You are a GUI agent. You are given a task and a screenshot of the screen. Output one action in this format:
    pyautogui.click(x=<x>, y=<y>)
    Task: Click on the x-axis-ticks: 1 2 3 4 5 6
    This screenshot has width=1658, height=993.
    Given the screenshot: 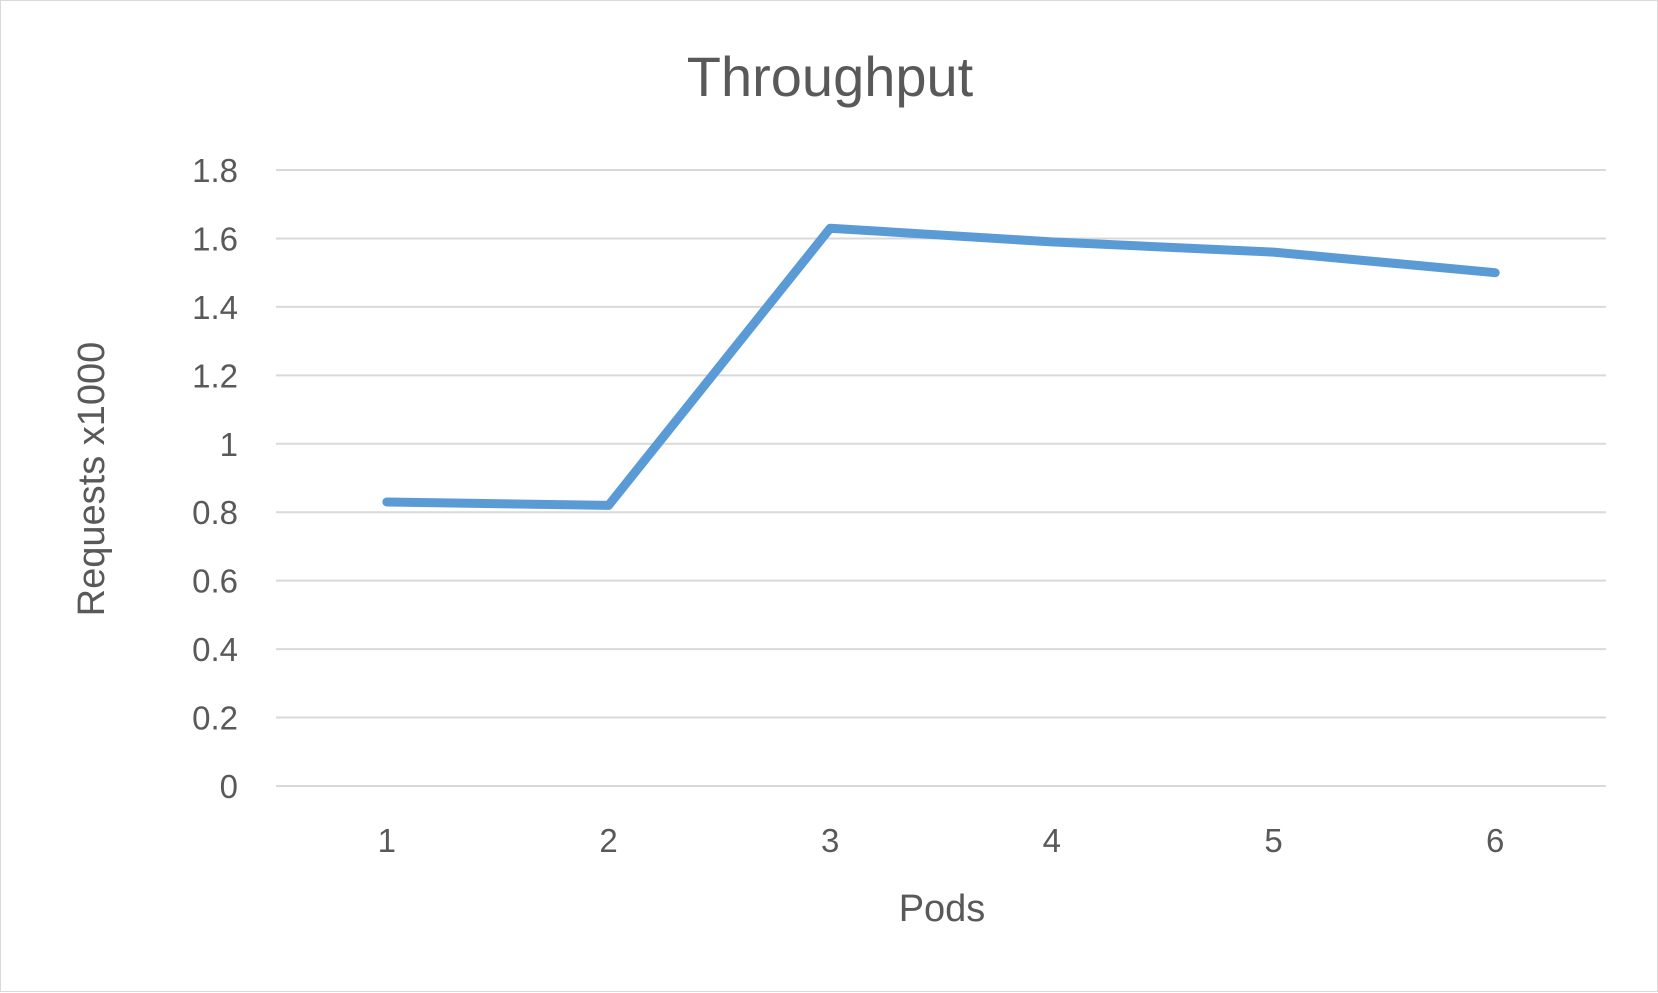 What is the action you would take?
    pyautogui.click(x=941, y=840)
    